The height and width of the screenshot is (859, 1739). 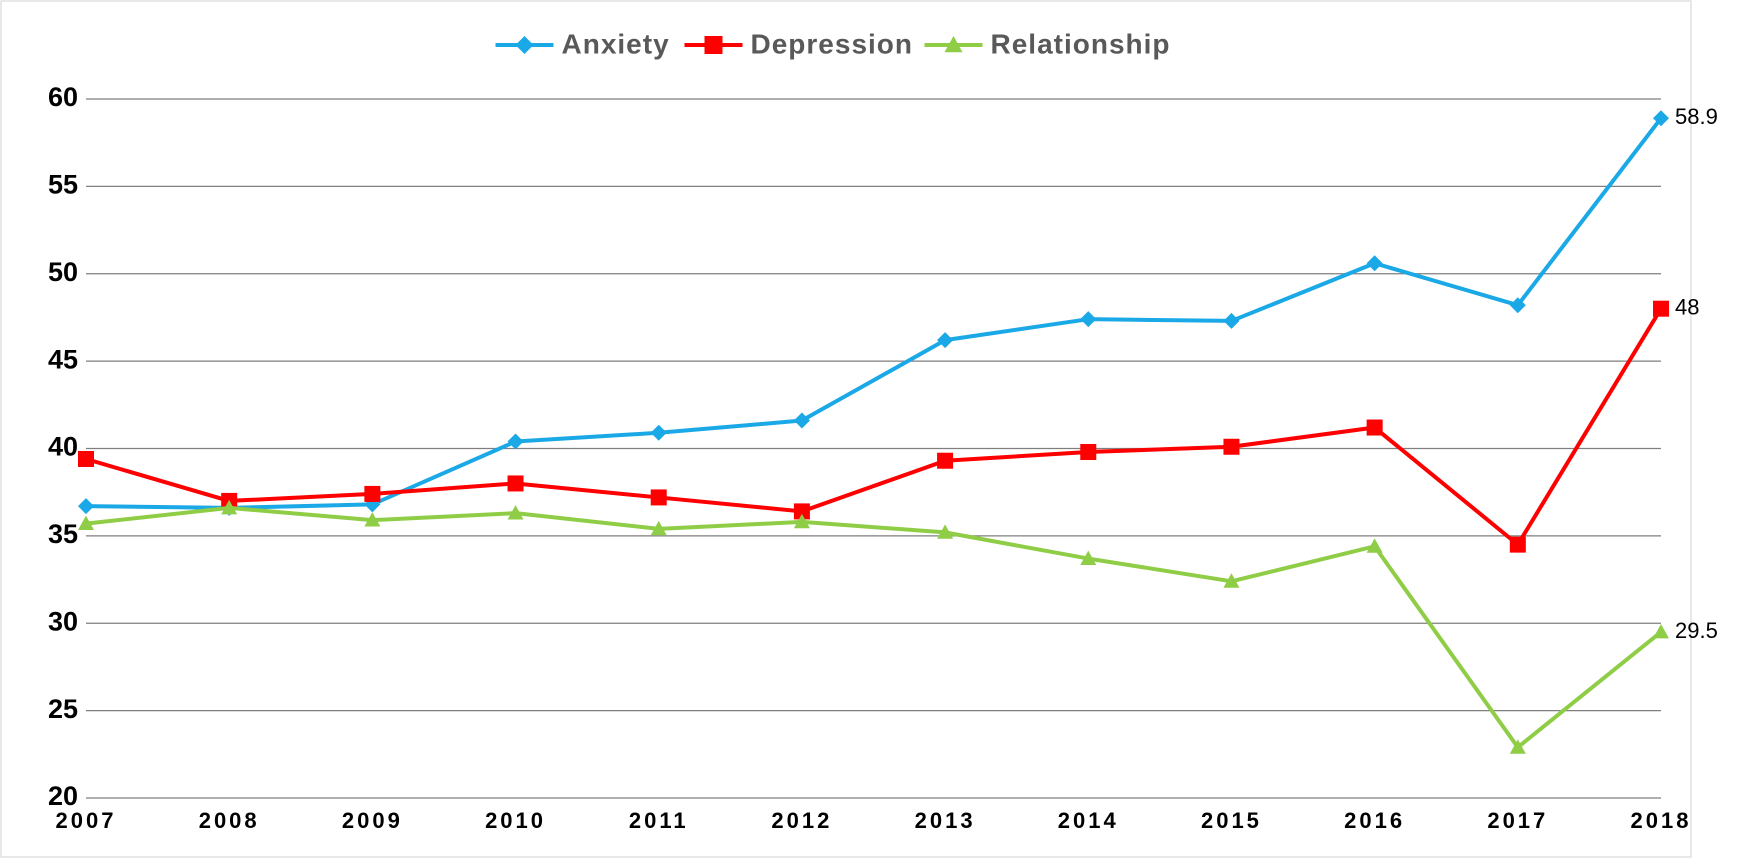 I want to click on legend-label: Relationship, so click(x=1081, y=43).